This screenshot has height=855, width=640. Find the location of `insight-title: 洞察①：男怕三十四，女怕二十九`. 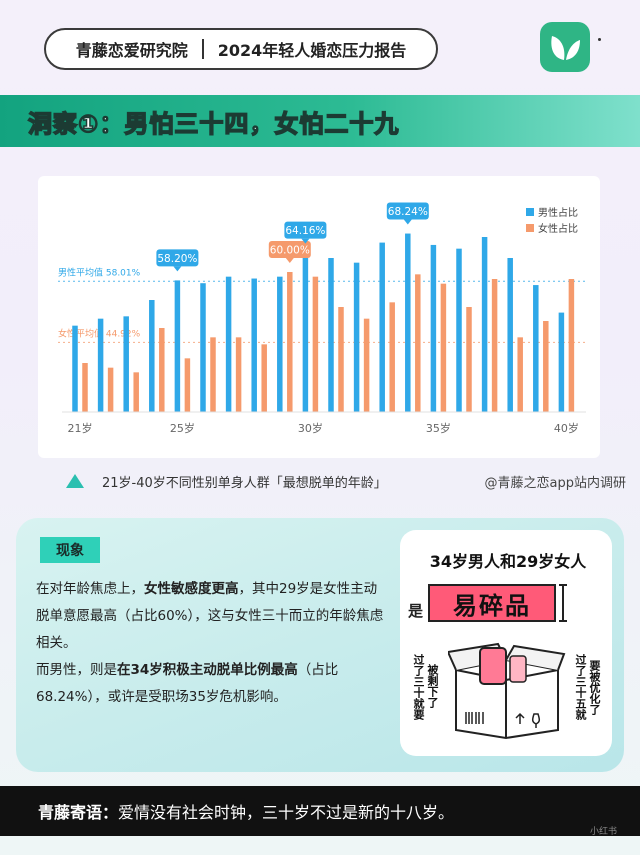

insight-title: 洞察①：男怕三十四，女怕二十九 is located at coordinates (213, 124).